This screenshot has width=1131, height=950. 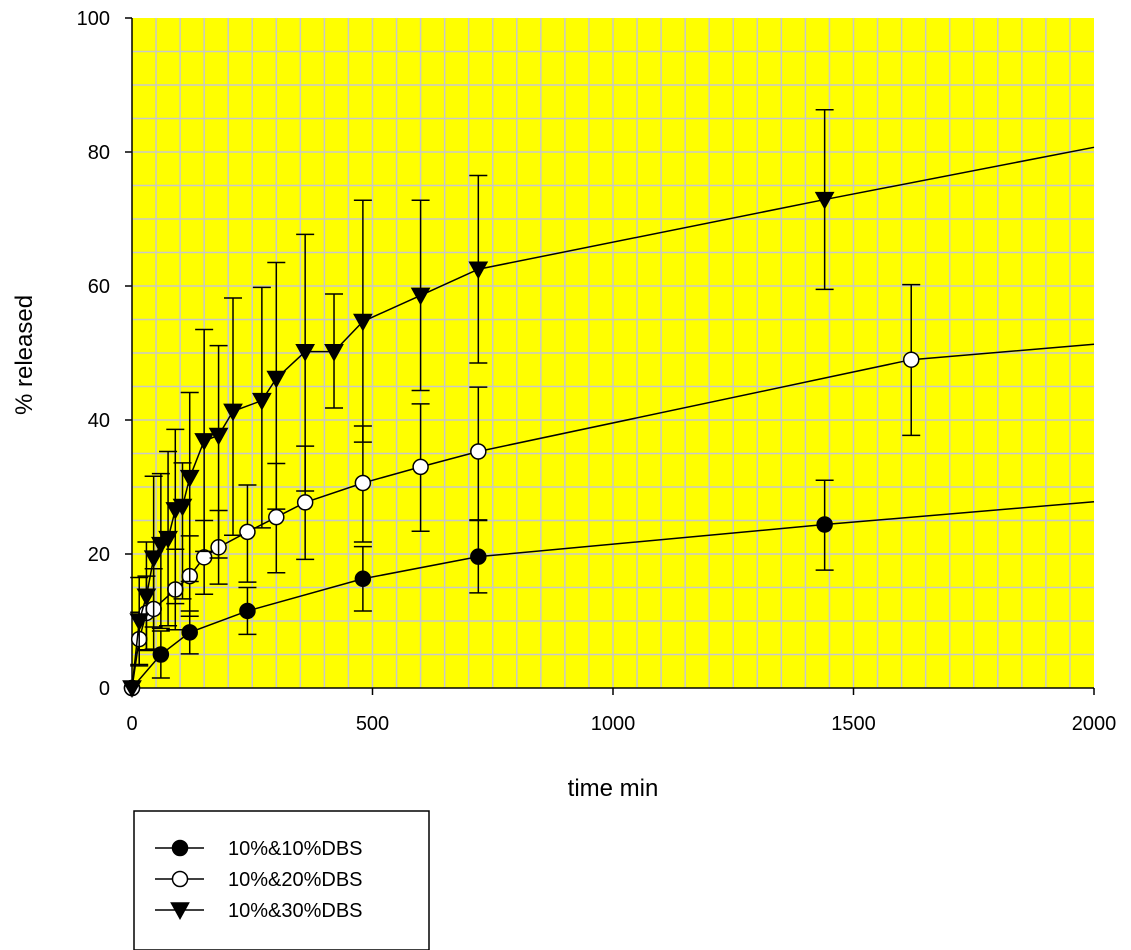 I want to click on legend-label: 10%&20%DBS, so click(x=295, y=880).